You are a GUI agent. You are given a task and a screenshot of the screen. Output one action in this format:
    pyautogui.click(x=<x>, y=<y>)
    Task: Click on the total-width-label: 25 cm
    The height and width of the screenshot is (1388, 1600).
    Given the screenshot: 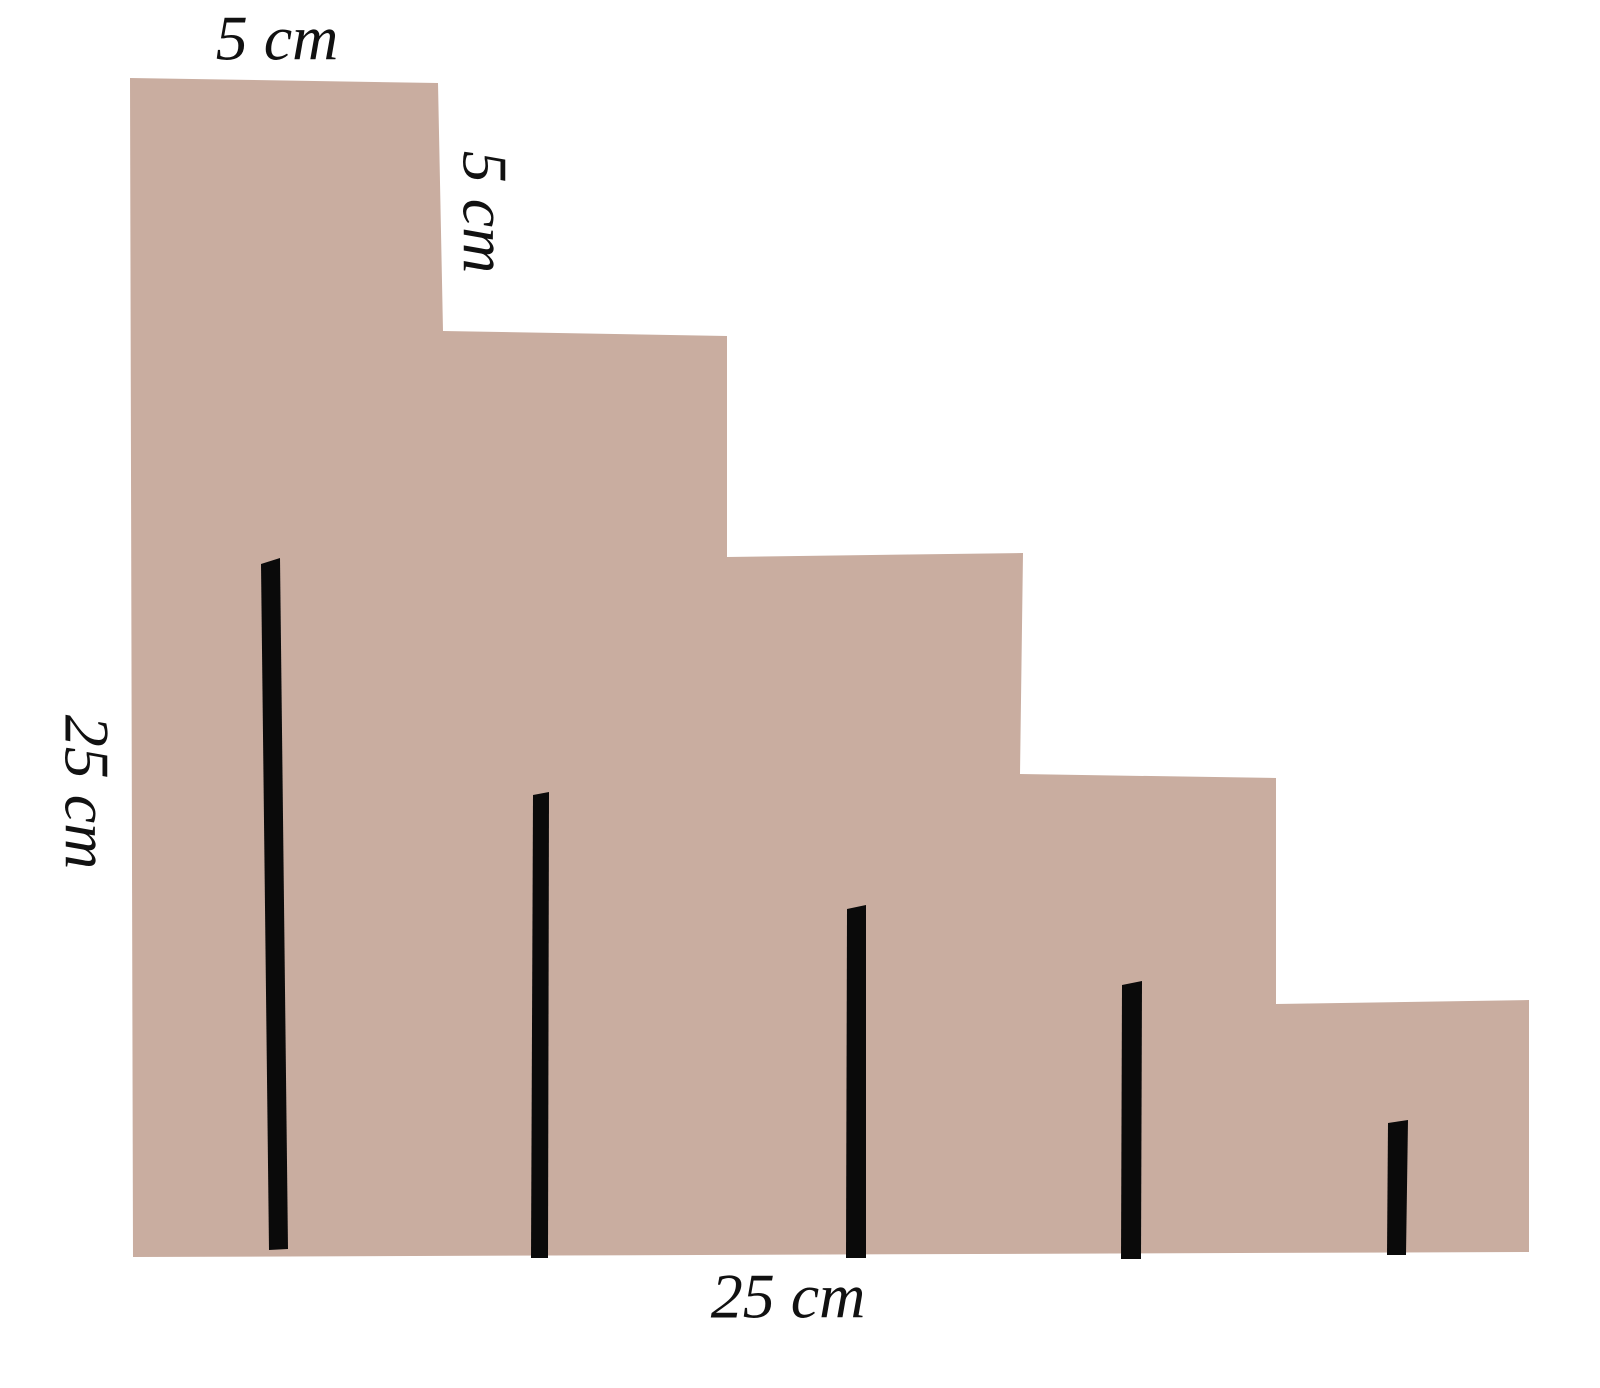 What is the action you would take?
    pyautogui.click(x=788, y=1296)
    